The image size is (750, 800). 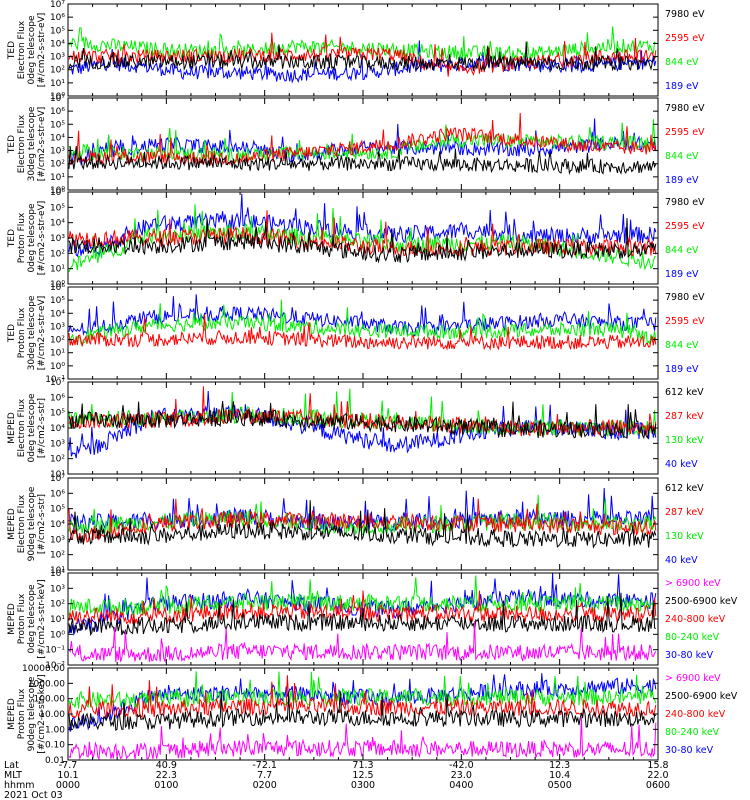 What do you see at coordinates (265, 785) in the screenshot?
I see `footer-value: 0200` at bounding box center [265, 785].